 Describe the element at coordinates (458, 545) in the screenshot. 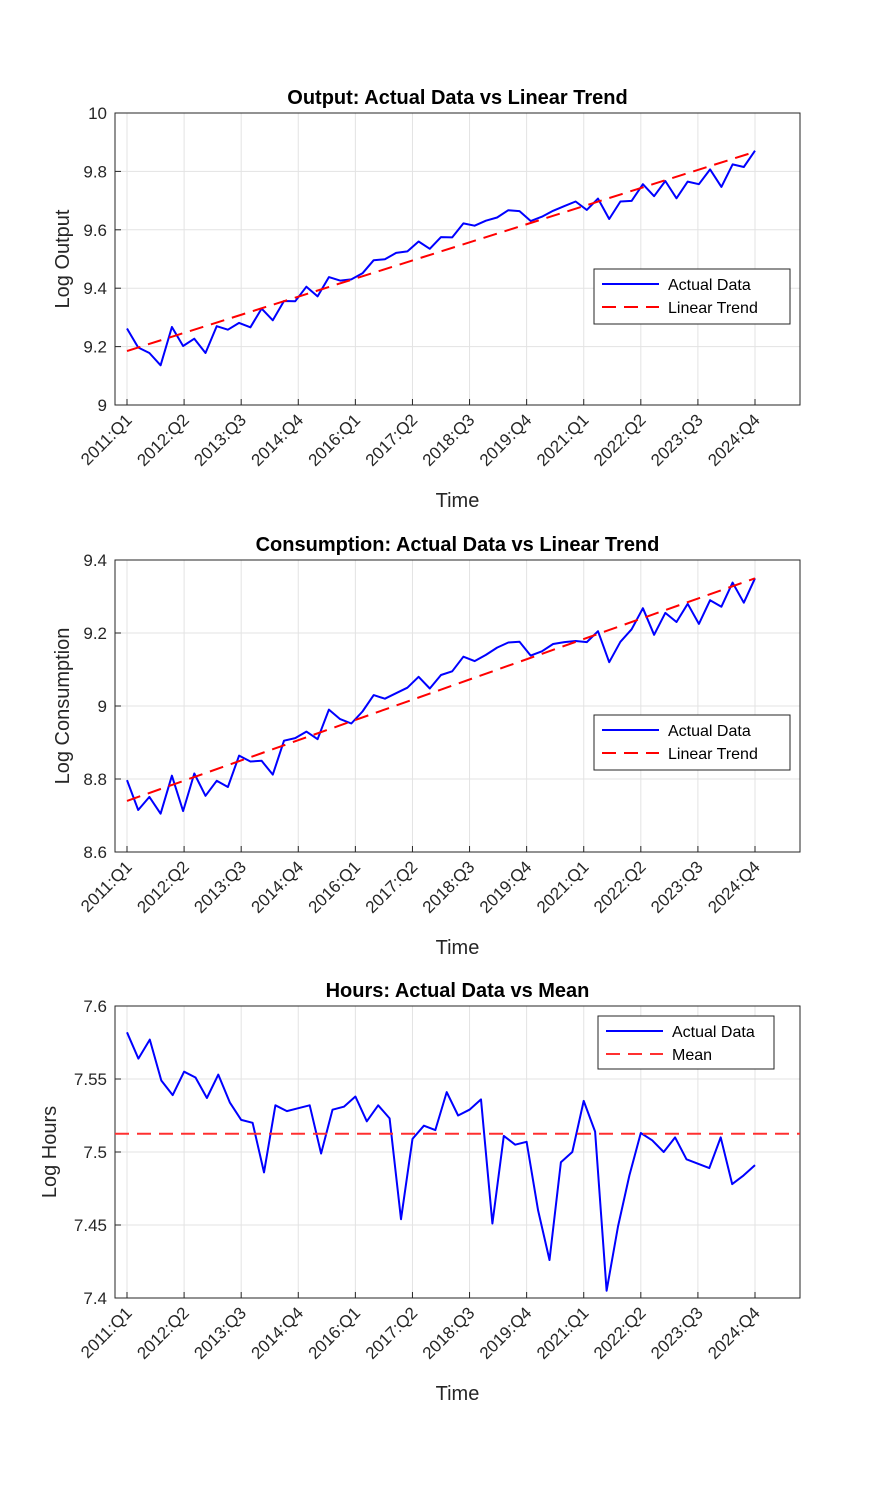

I see `chart-title: Consumption: Actual Data vs Linear Trend` at that location.